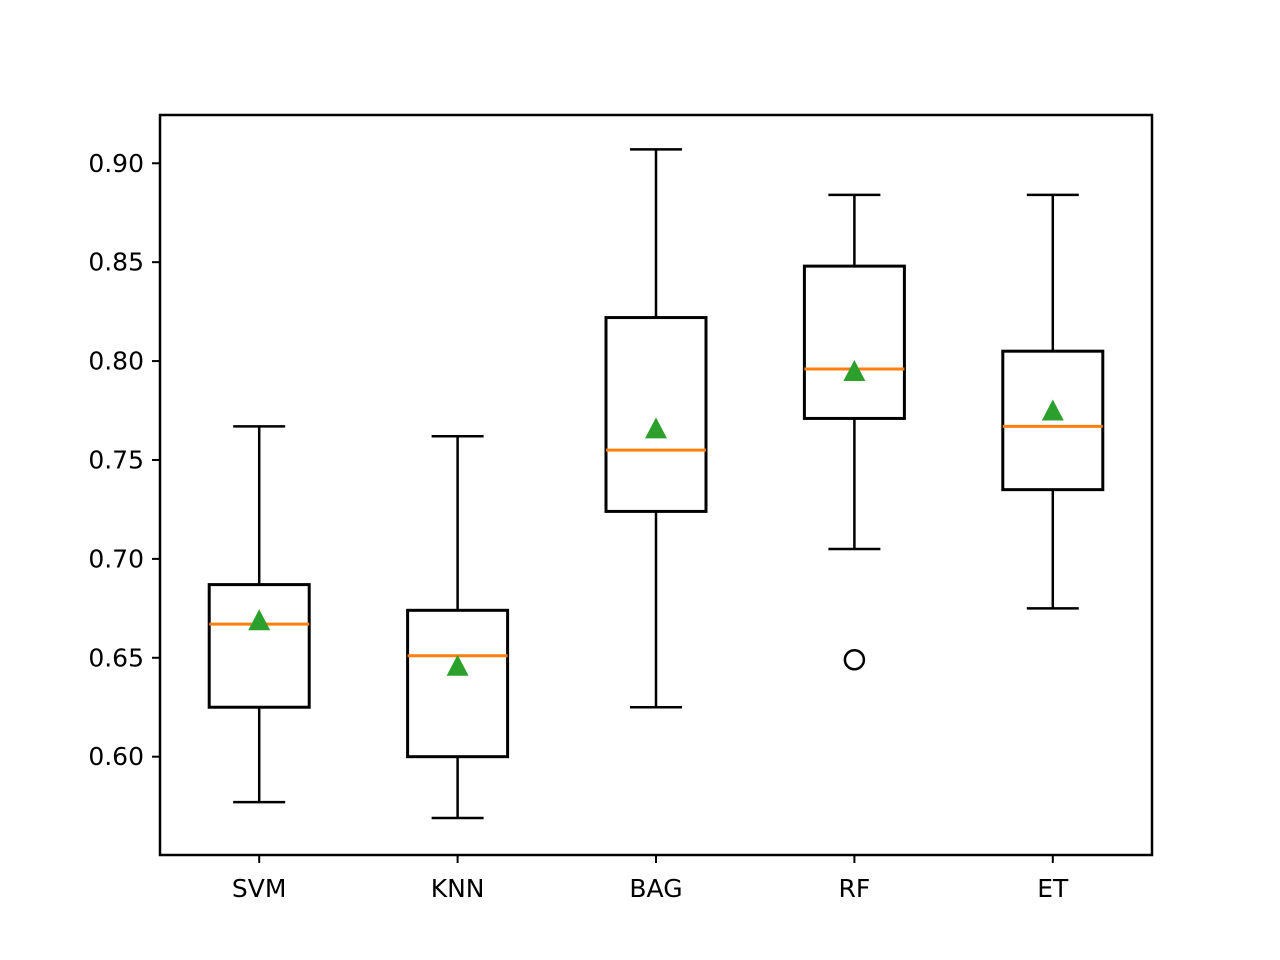 Image resolution: width=1280 pixels, height=960 pixels. What do you see at coordinates (458, 683) in the screenshot?
I see `box-knn` at bounding box center [458, 683].